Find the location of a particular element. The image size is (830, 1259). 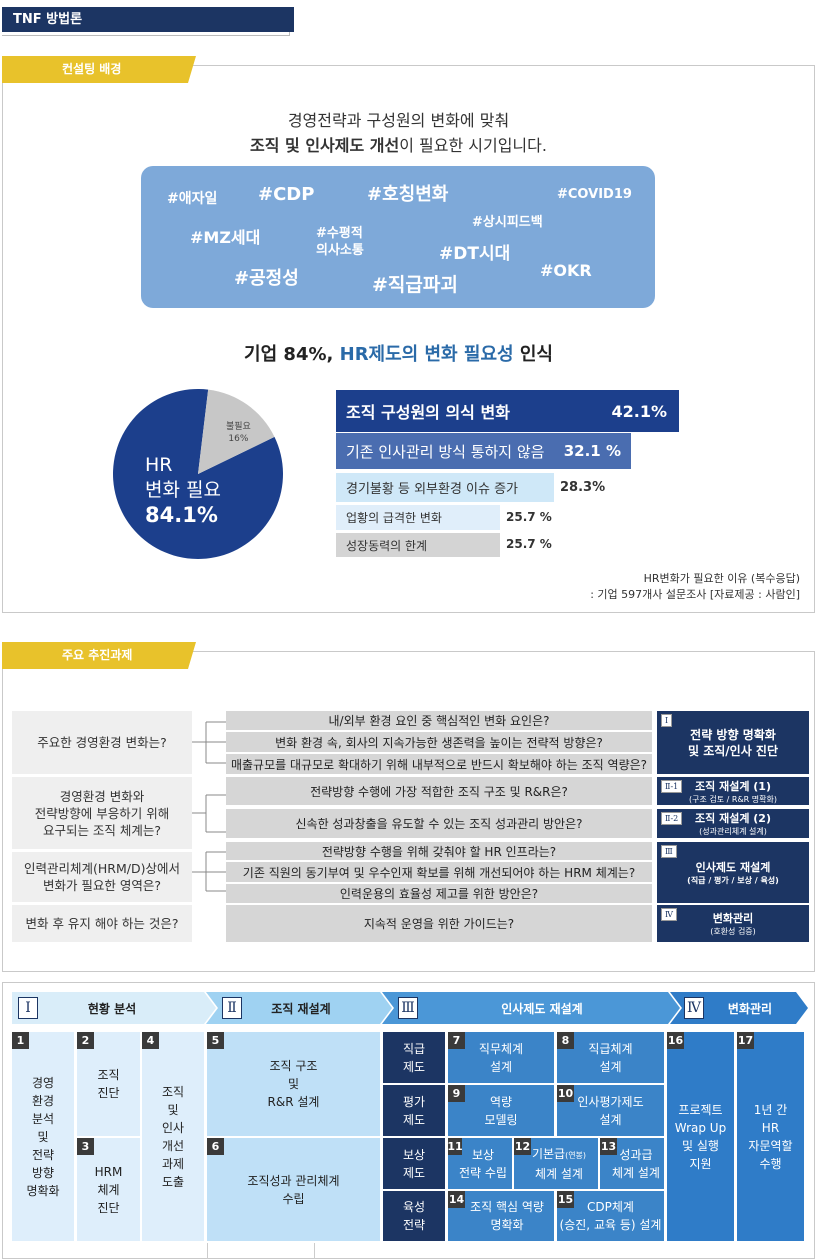

pie-minor-label: 불필요 is located at coordinates (238, 427).